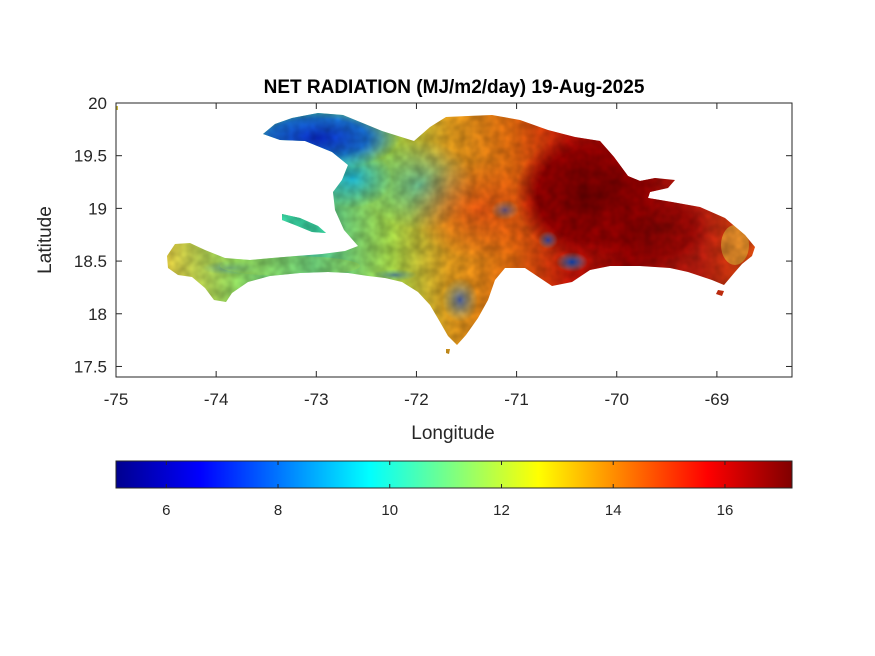  I want to click on y-tick-label: 18.5, so click(90, 261).